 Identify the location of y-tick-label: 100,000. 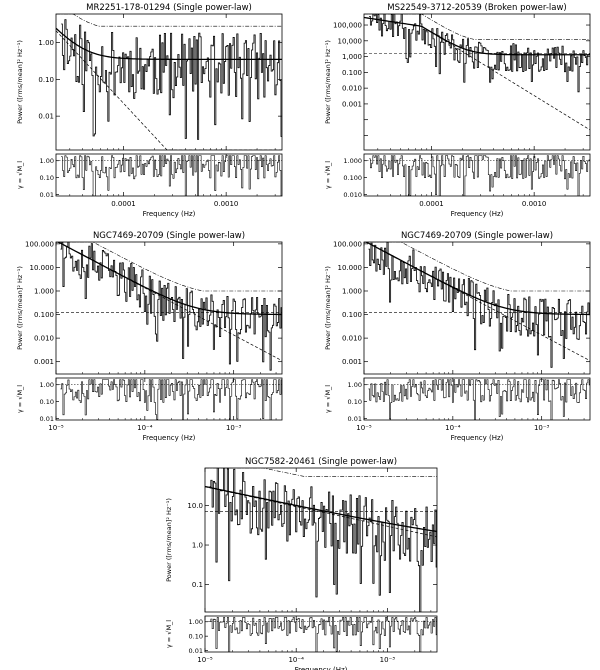
(347, 26).